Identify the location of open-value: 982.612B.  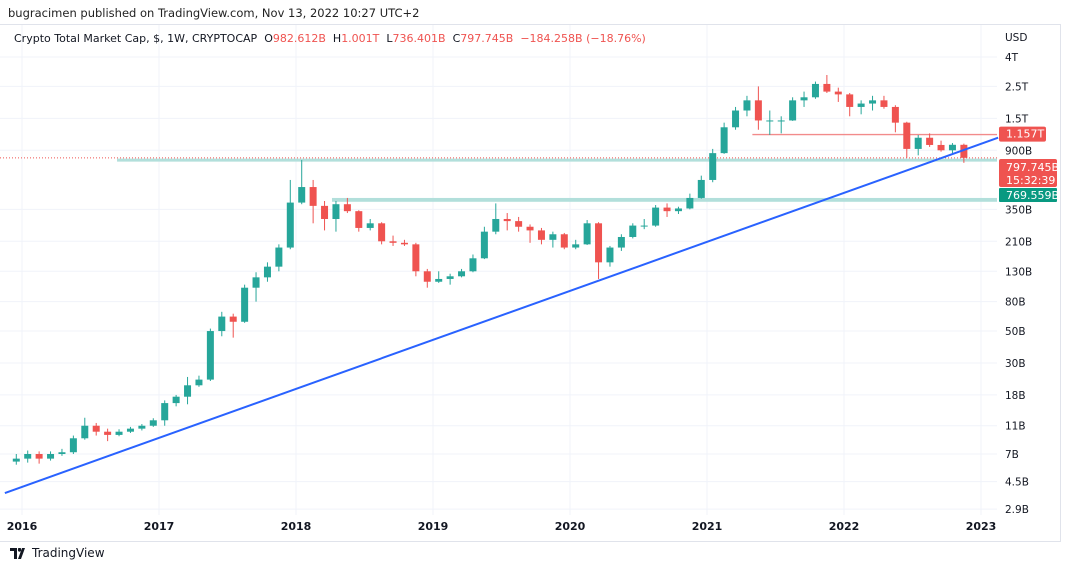
(299, 38).